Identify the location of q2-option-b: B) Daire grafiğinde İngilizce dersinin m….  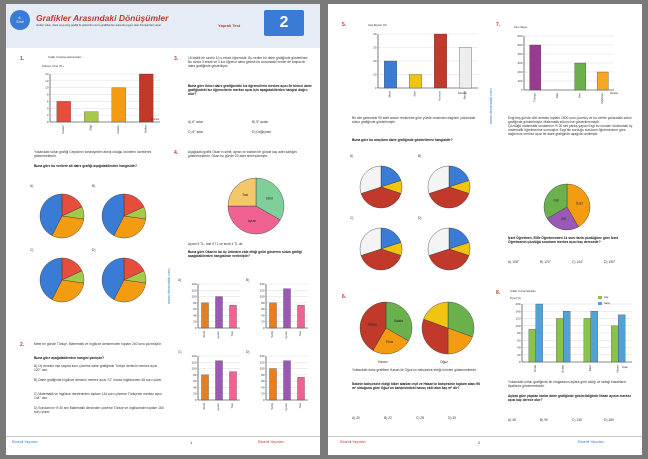
(98, 380).